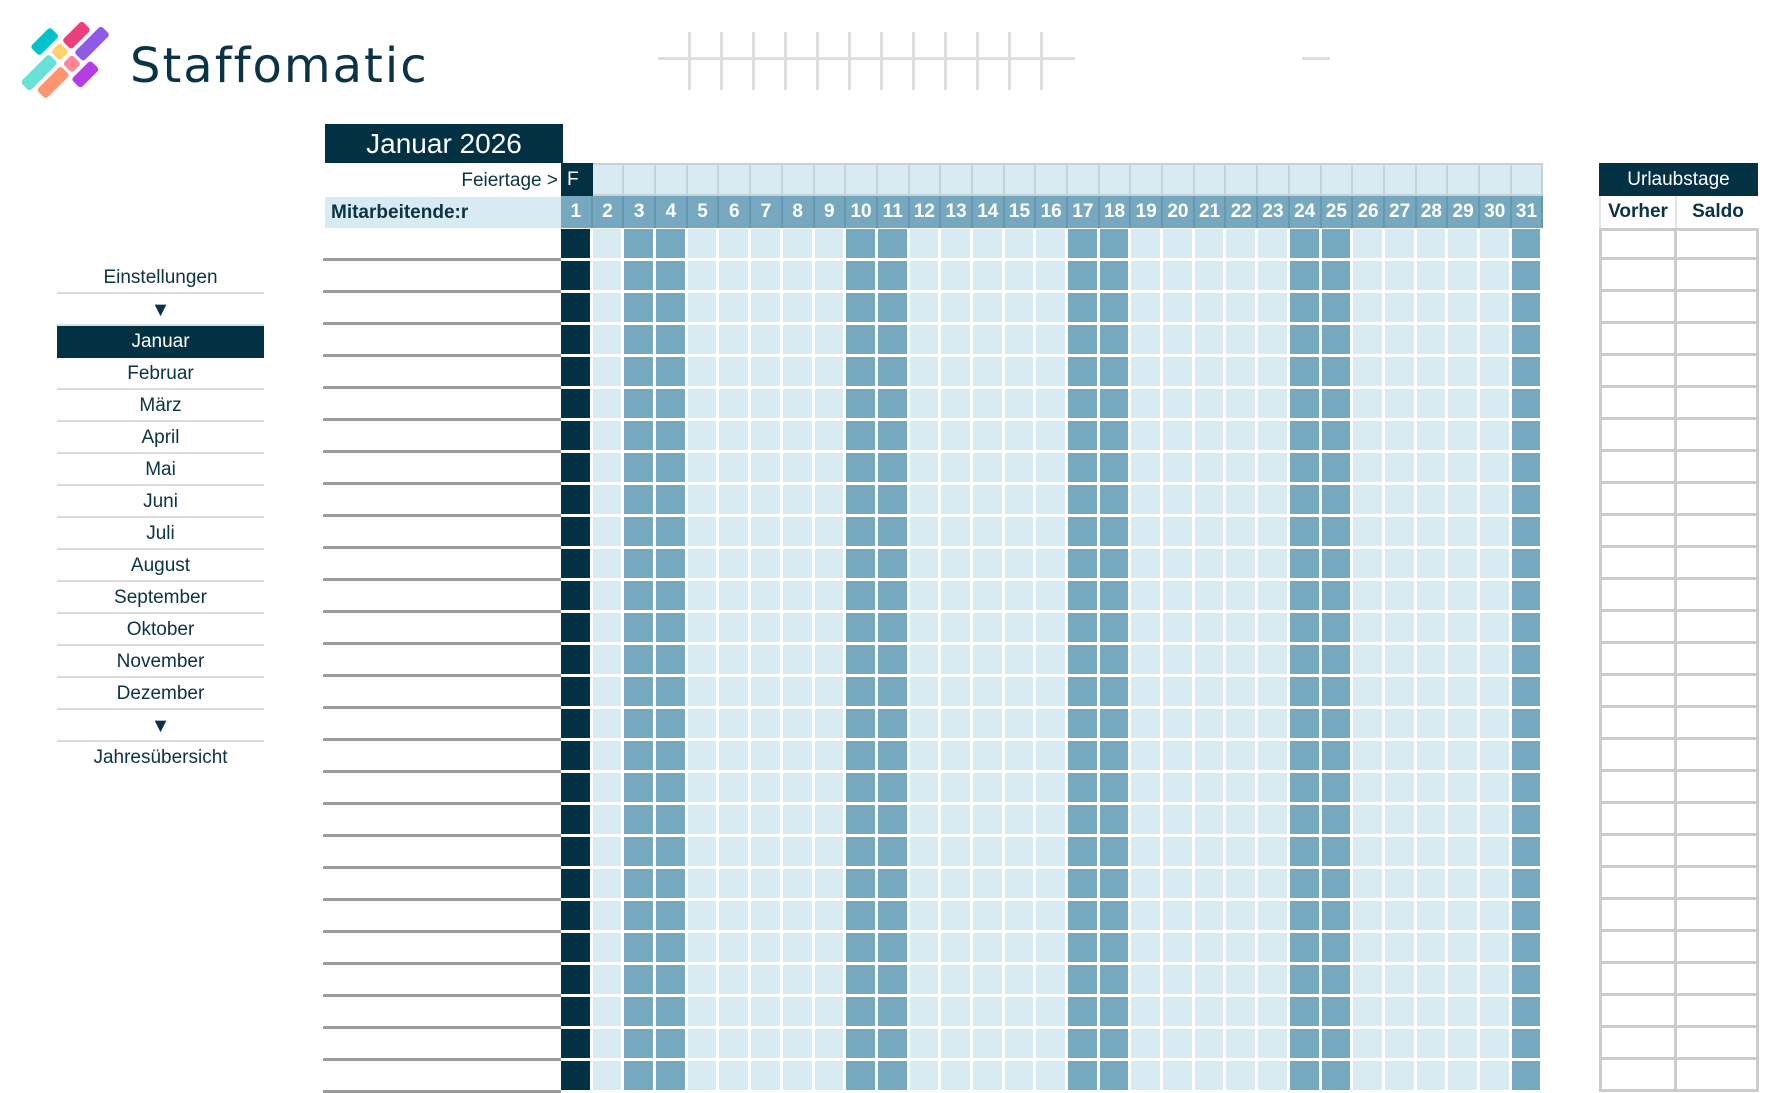  Describe the element at coordinates (160, 598) in the screenshot. I see `month-link-9: September` at that location.